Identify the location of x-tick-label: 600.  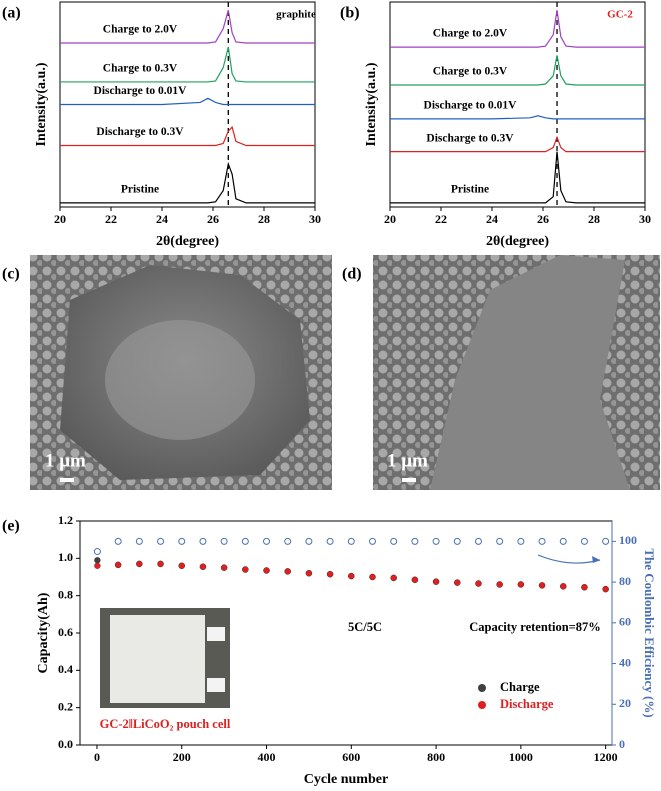
(351, 757).